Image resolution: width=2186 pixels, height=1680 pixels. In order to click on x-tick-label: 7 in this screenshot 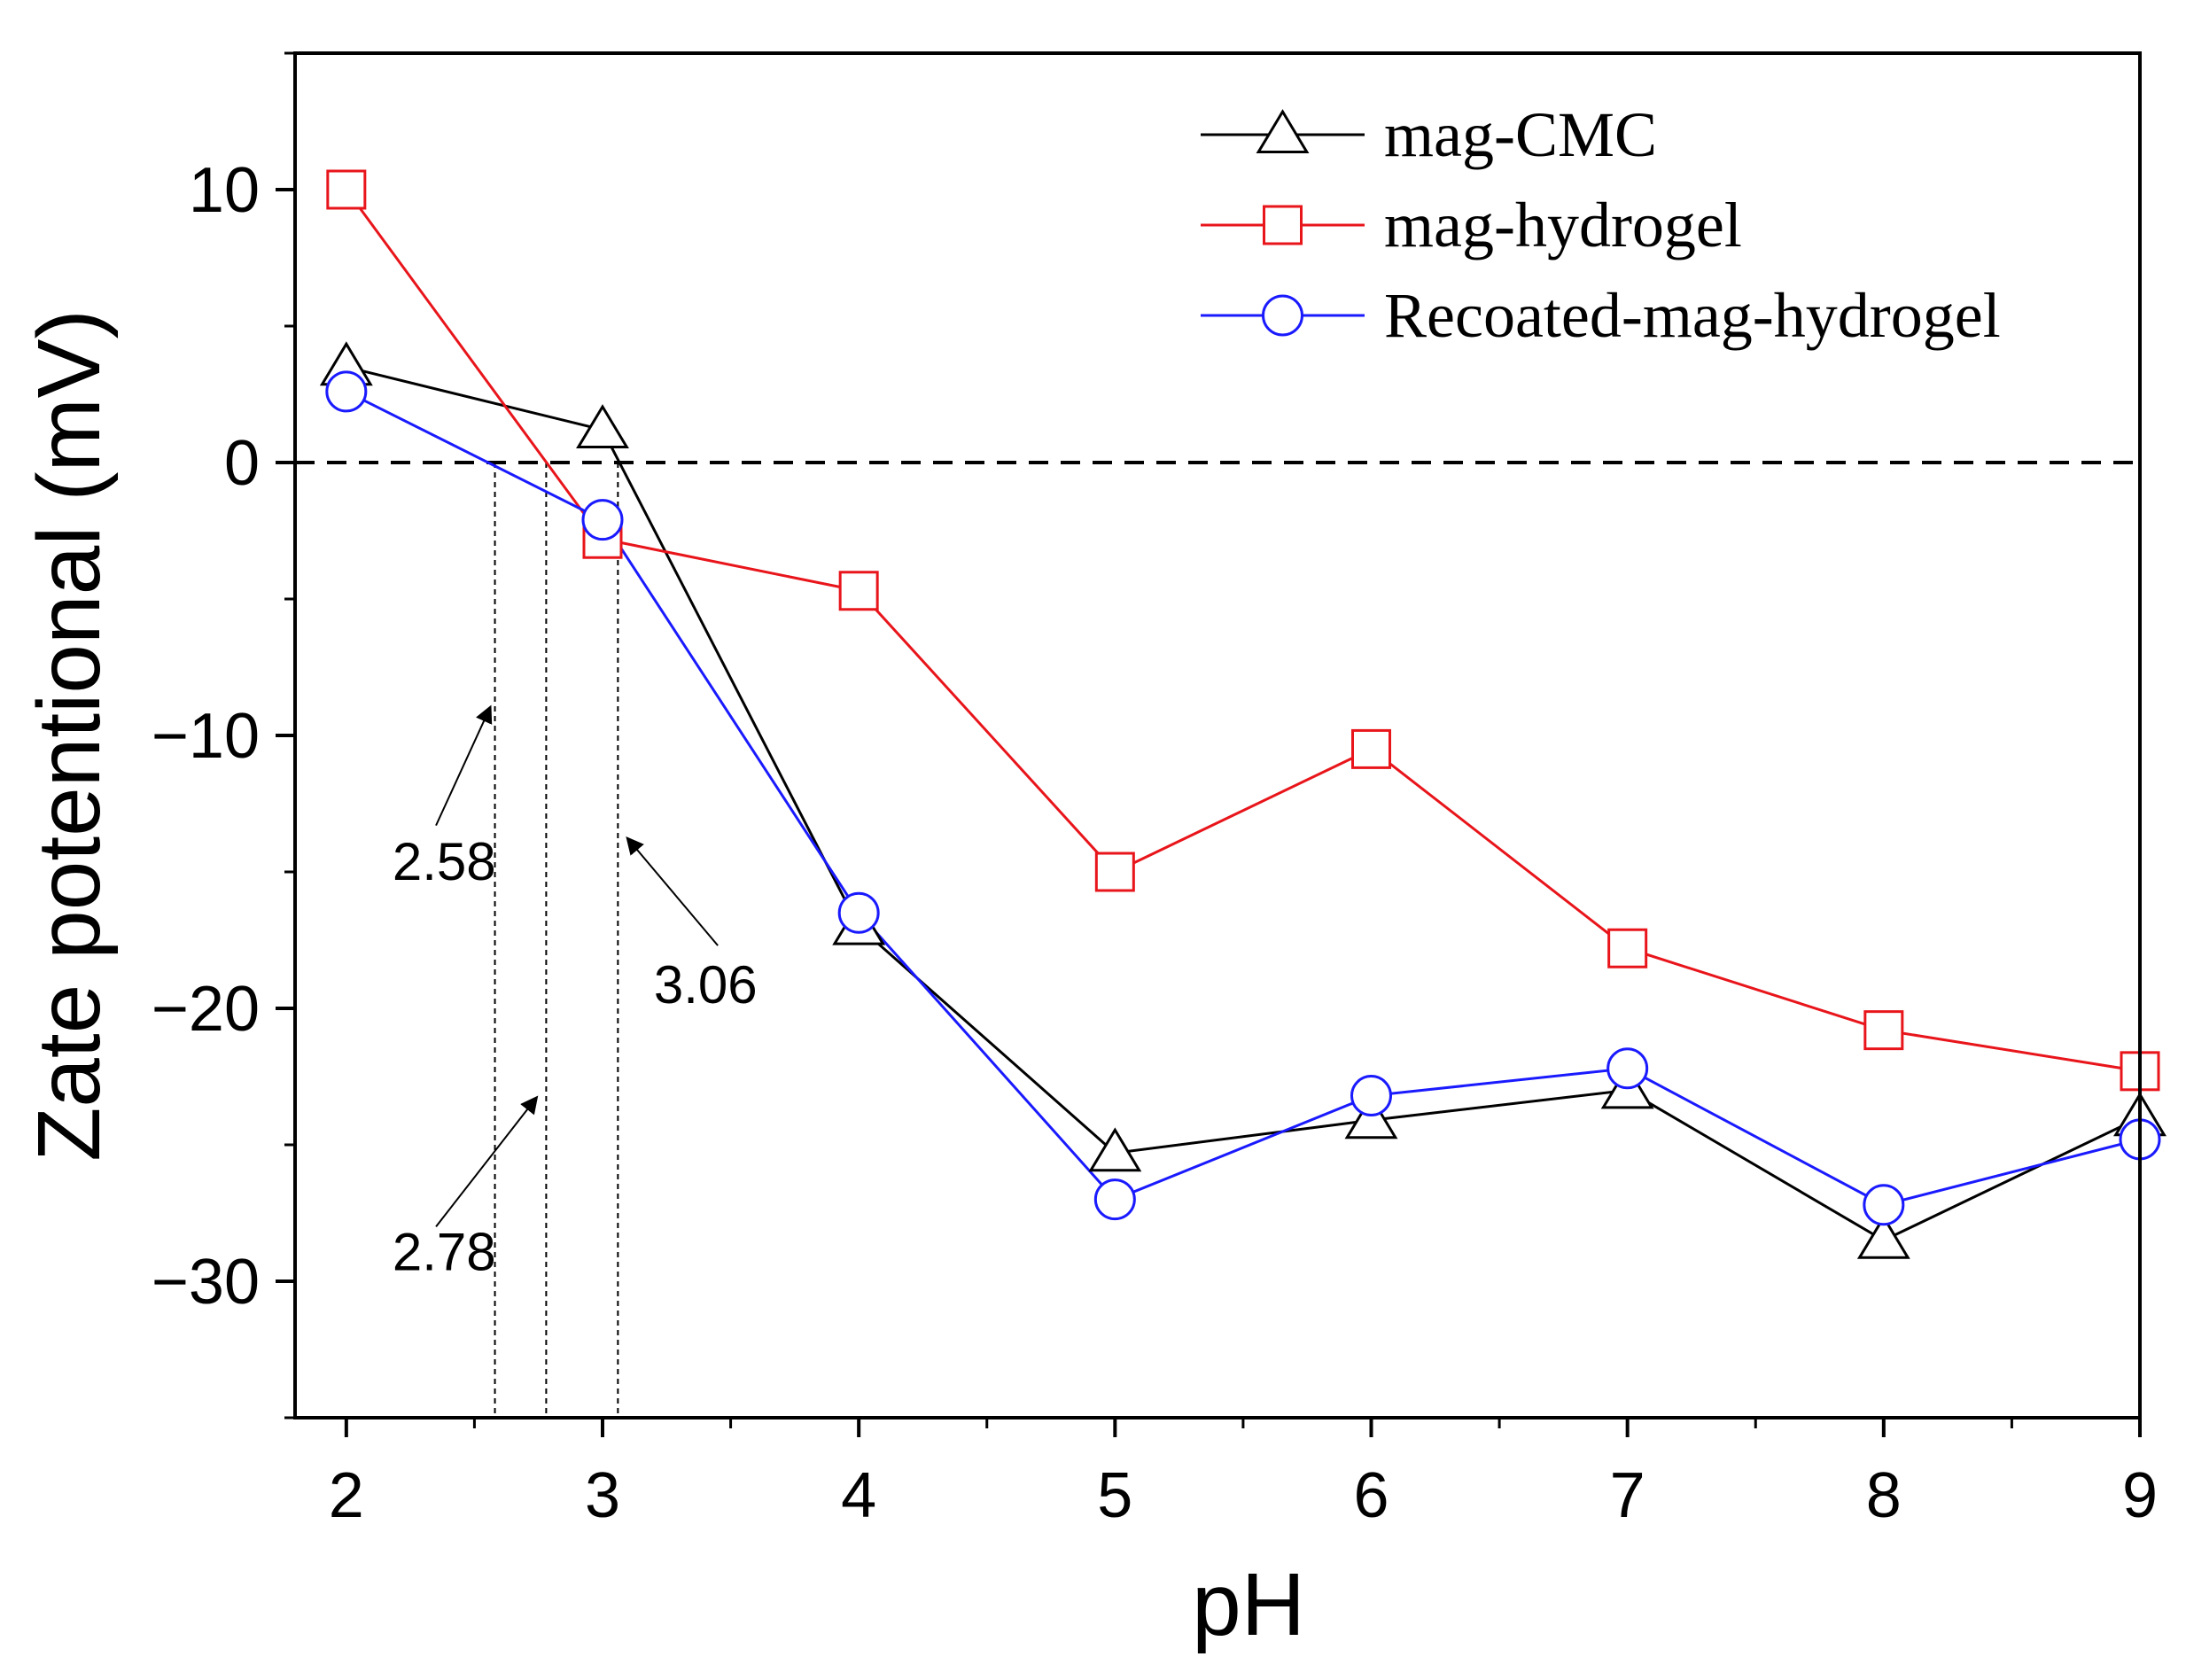, I will do `click(1627, 1495)`.